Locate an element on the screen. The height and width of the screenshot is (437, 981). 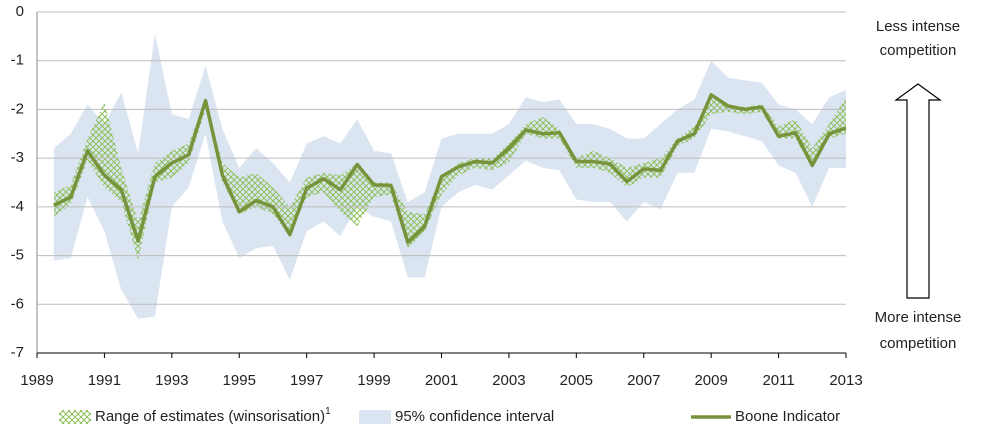
x-tick-label: 1991 is located at coordinates (104, 380).